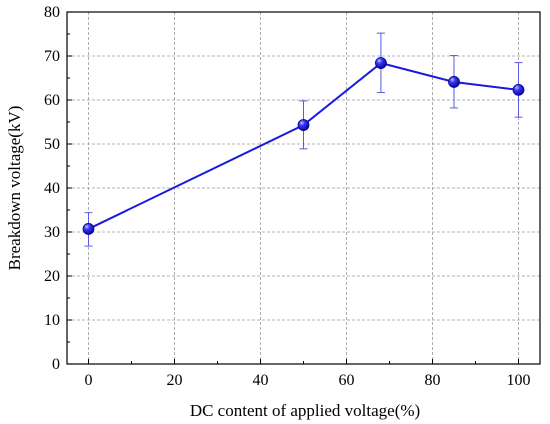 The height and width of the screenshot is (424, 550). Describe the element at coordinates (52, 232) in the screenshot. I see `y-tick-label: 30` at that location.